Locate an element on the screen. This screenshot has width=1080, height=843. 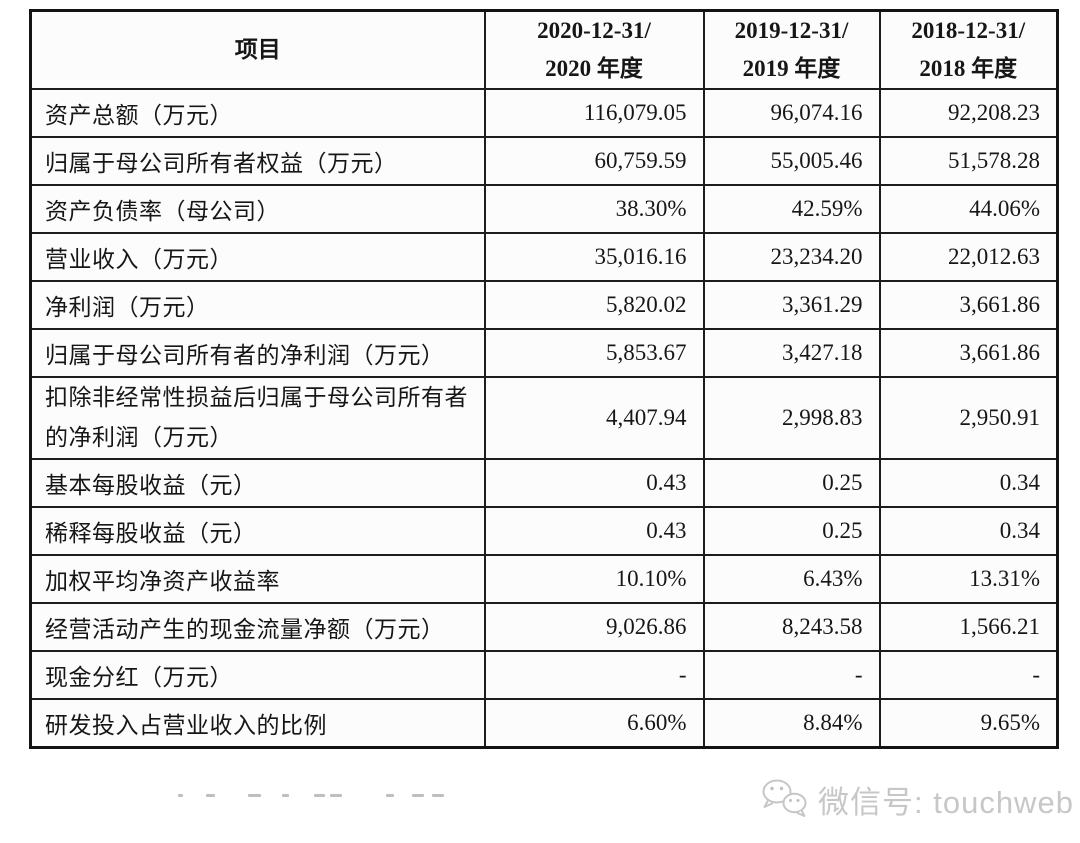
row-label: 加权平均净资产收益率 is located at coordinates (257, 579).